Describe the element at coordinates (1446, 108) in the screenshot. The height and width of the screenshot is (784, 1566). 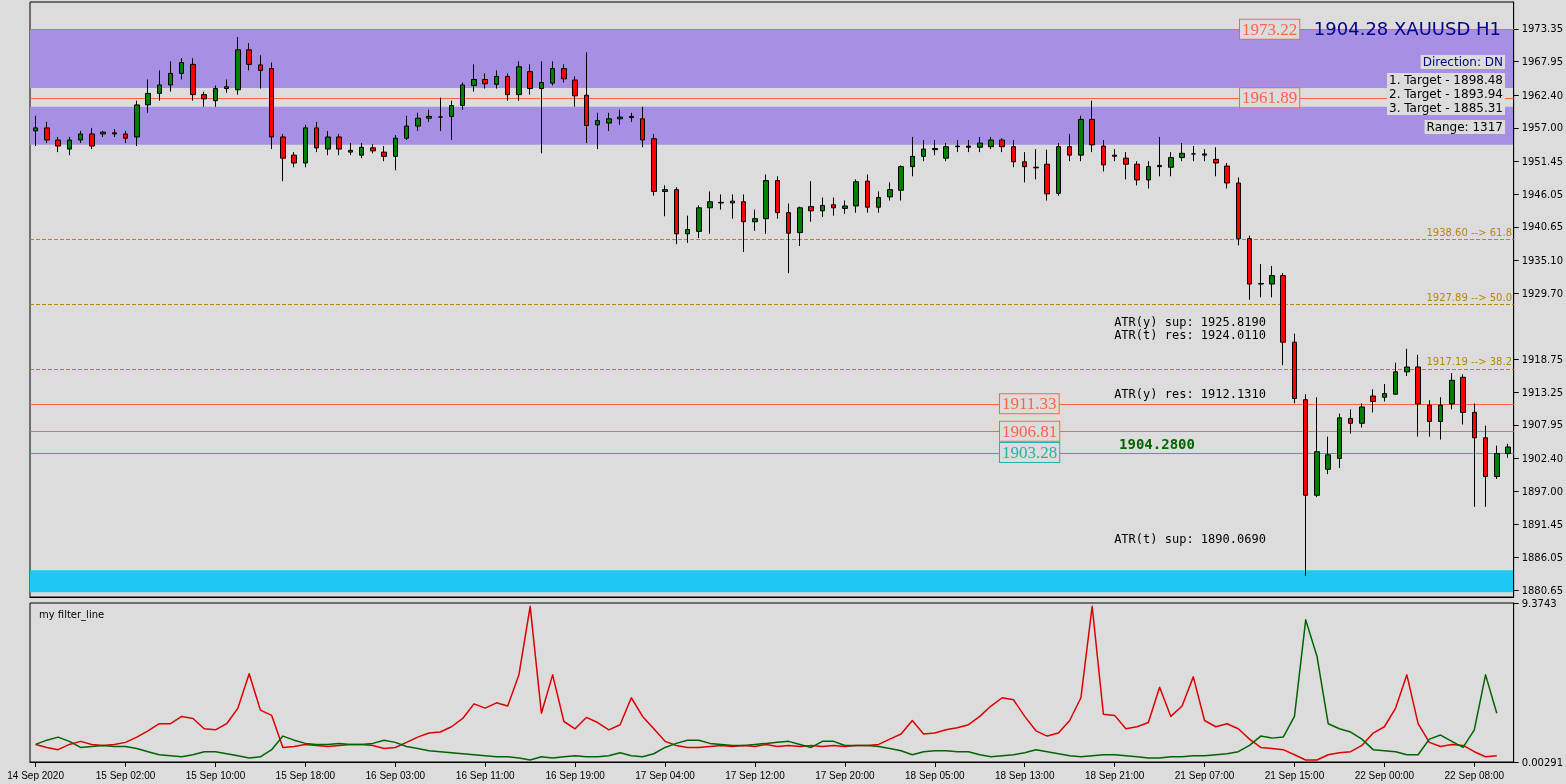
I see `annotation: 3. Target - 1885.31` at that location.